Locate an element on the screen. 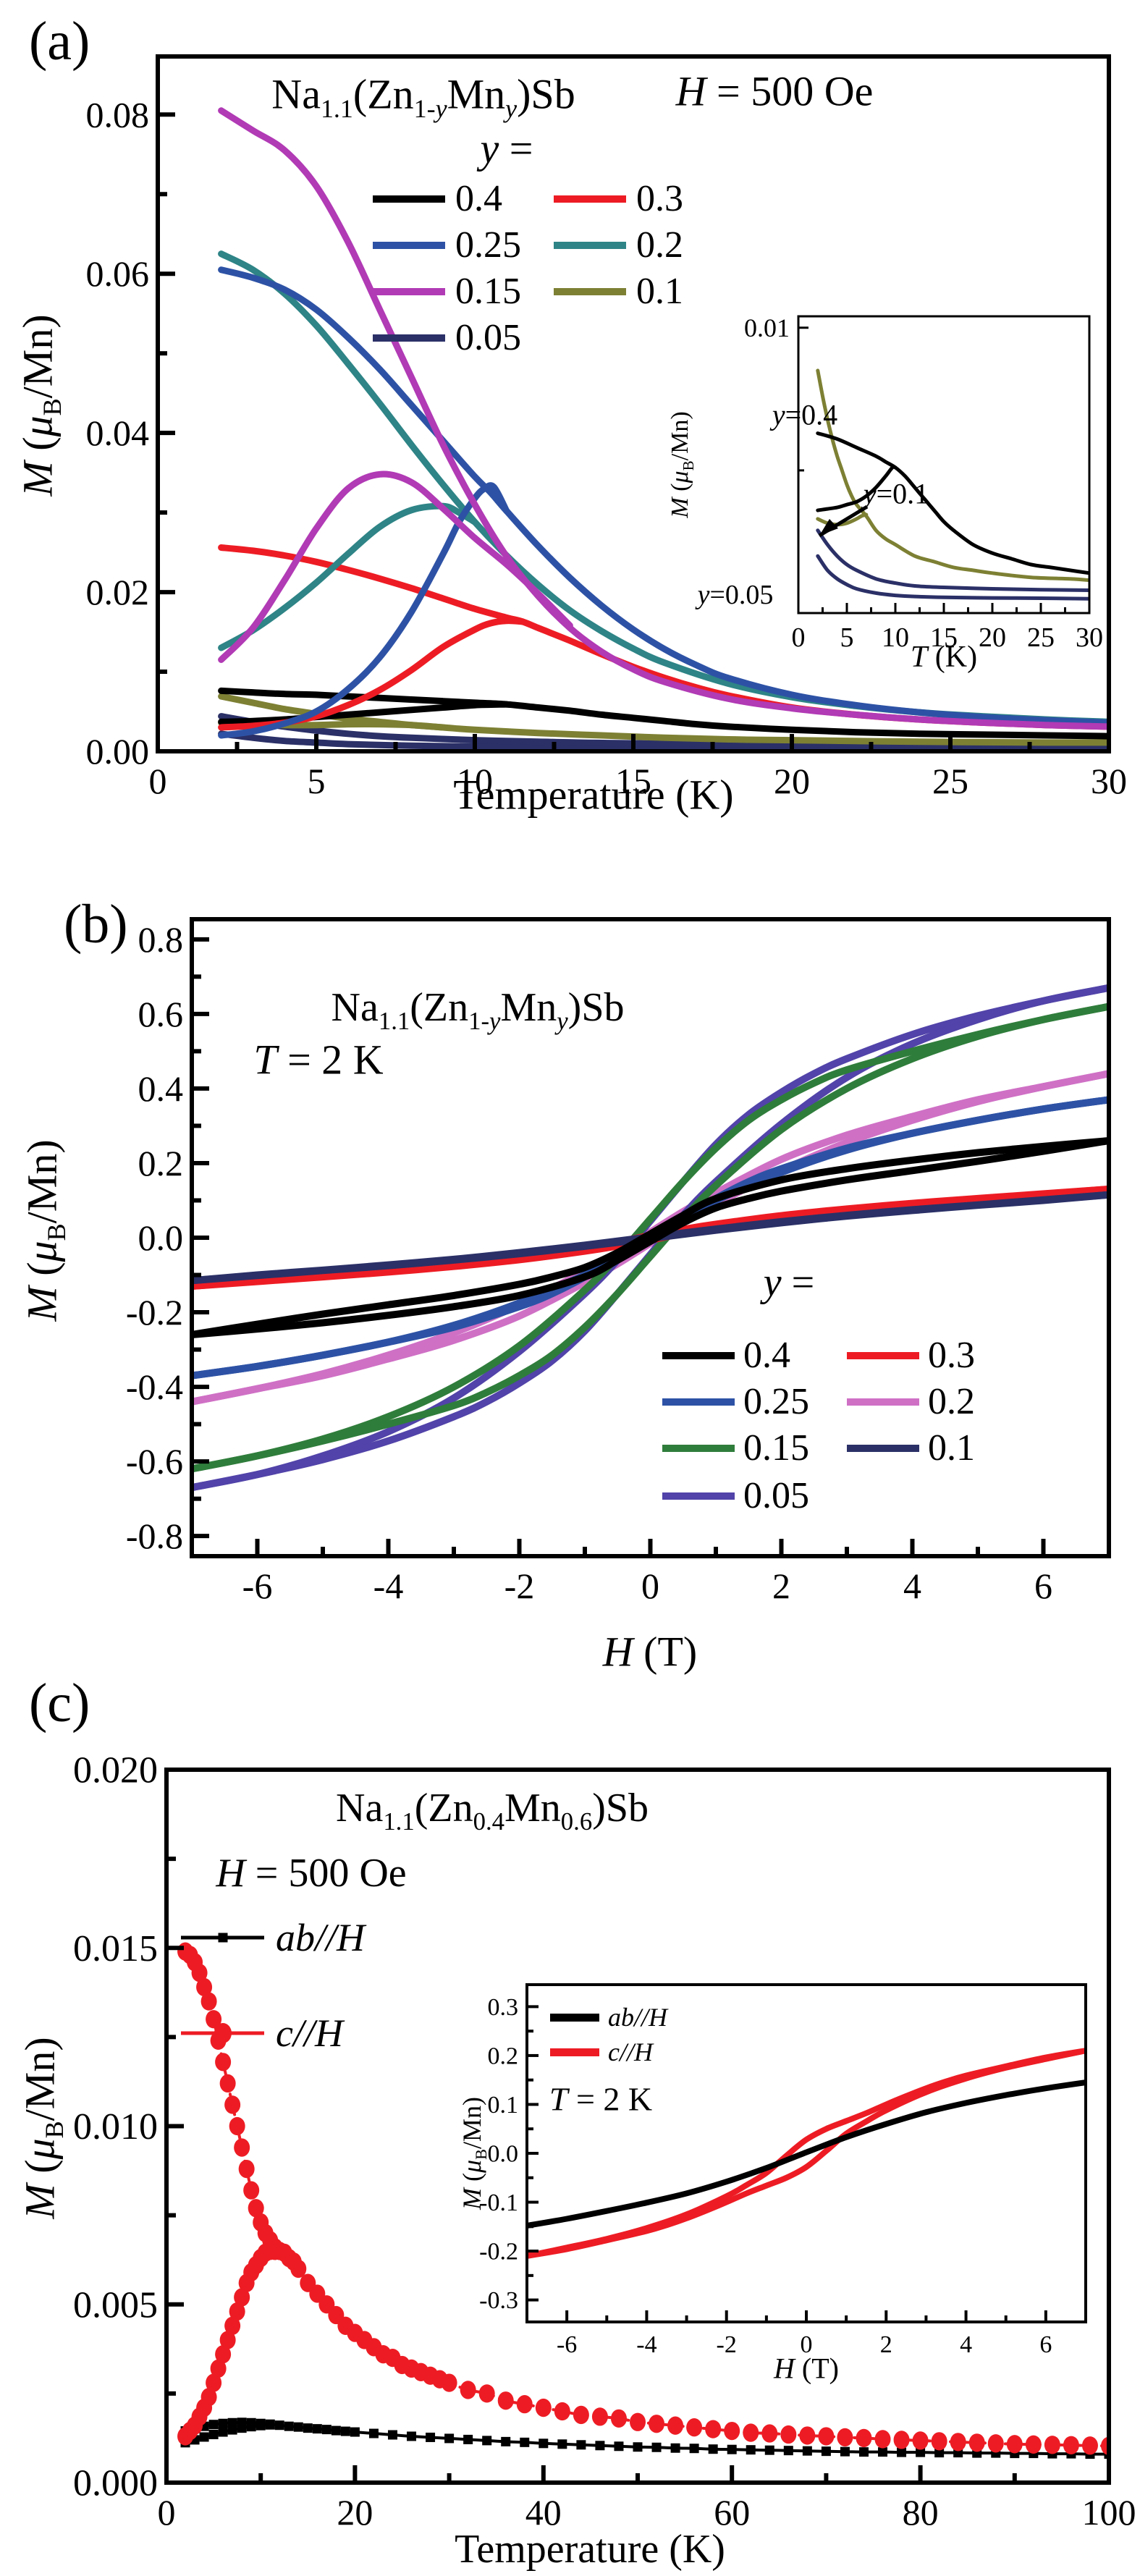  x-tick-label: 4 is located at coordinates (912, 1586).